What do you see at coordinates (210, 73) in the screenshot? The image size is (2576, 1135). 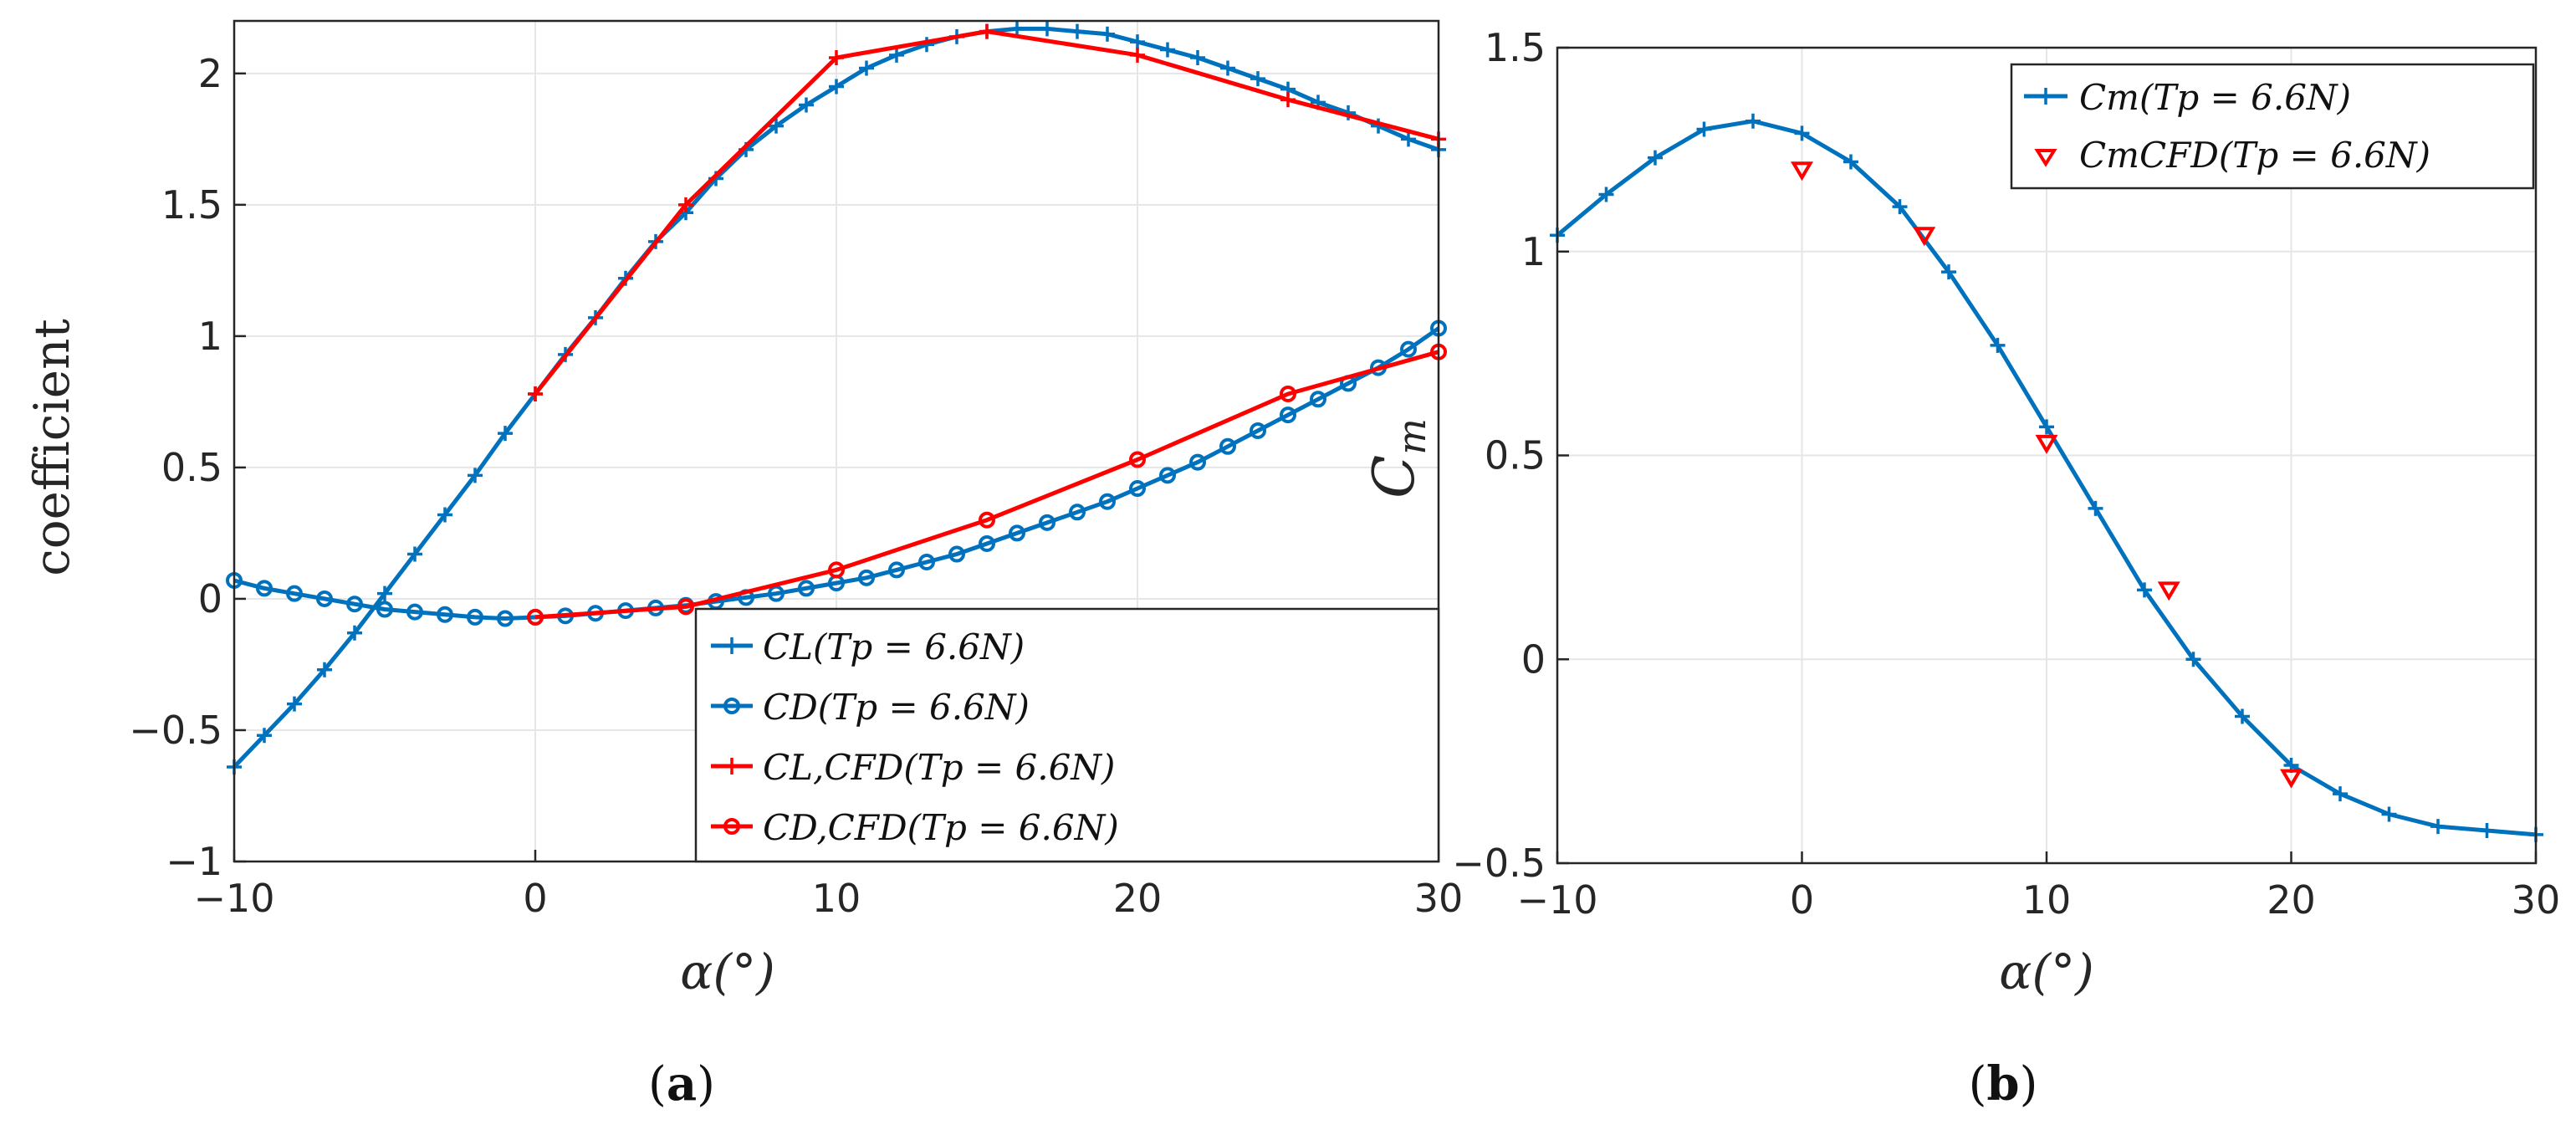 I see `panel-a-ytick-label: 2` at bounding box center [210, 73].